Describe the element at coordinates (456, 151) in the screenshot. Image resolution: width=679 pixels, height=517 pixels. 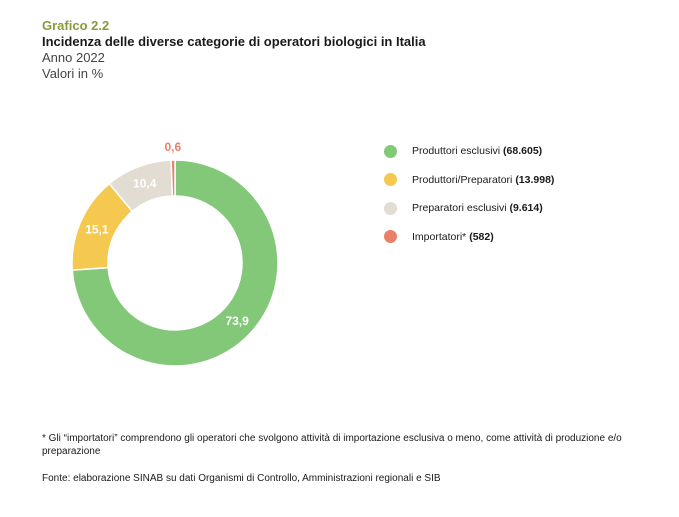
I see `legend-label: Produttori esclusivi` at that location.